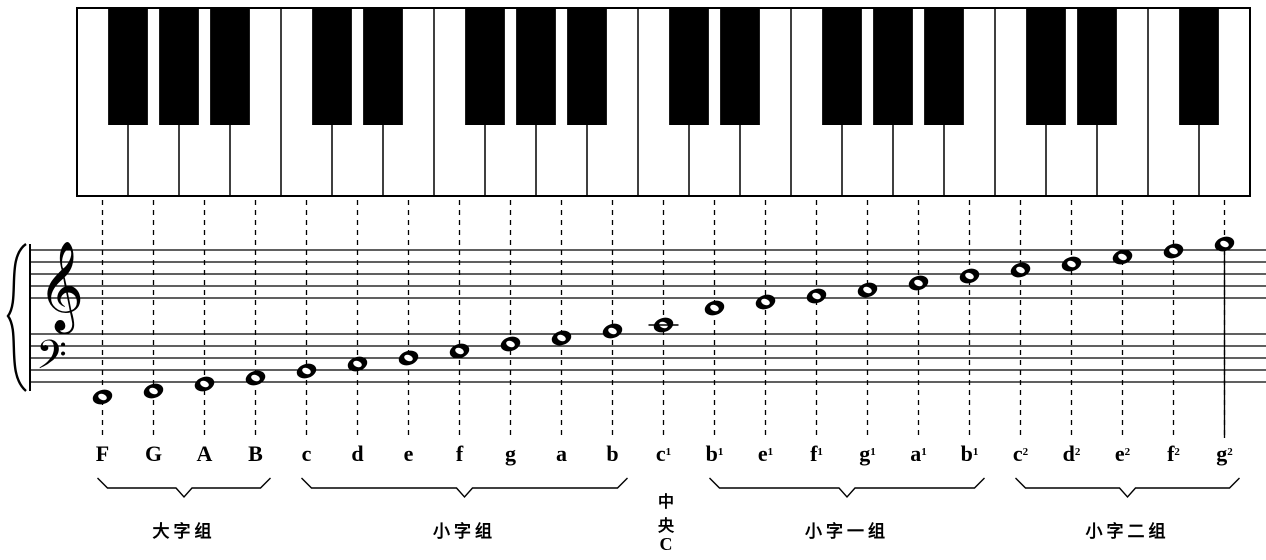 The height and width of the screenshot is (560, 1266). I want to click on note-label: b1, so click(715, 454).